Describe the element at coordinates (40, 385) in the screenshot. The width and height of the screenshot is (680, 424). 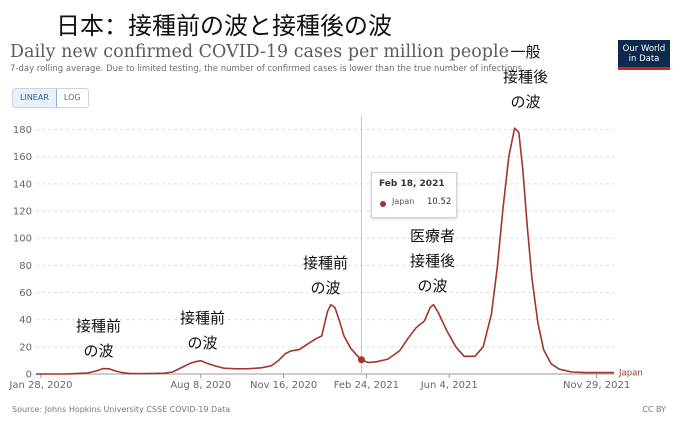
I see `x-tick-label: Jan 28, 2020` at that location.